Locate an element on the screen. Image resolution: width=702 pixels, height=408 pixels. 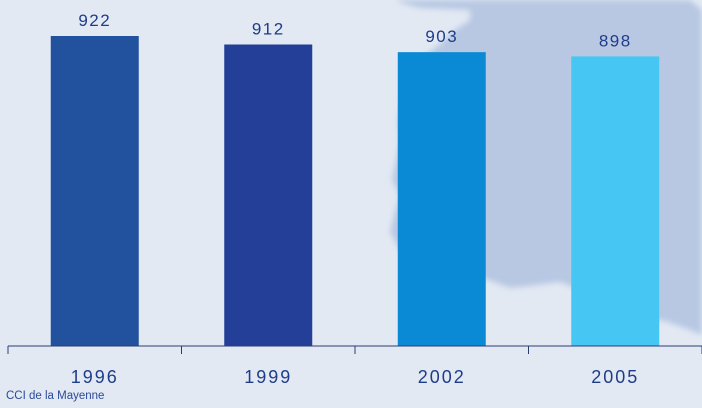
x-tick-label-1996: 1996 is located at coordinates (95, 377).